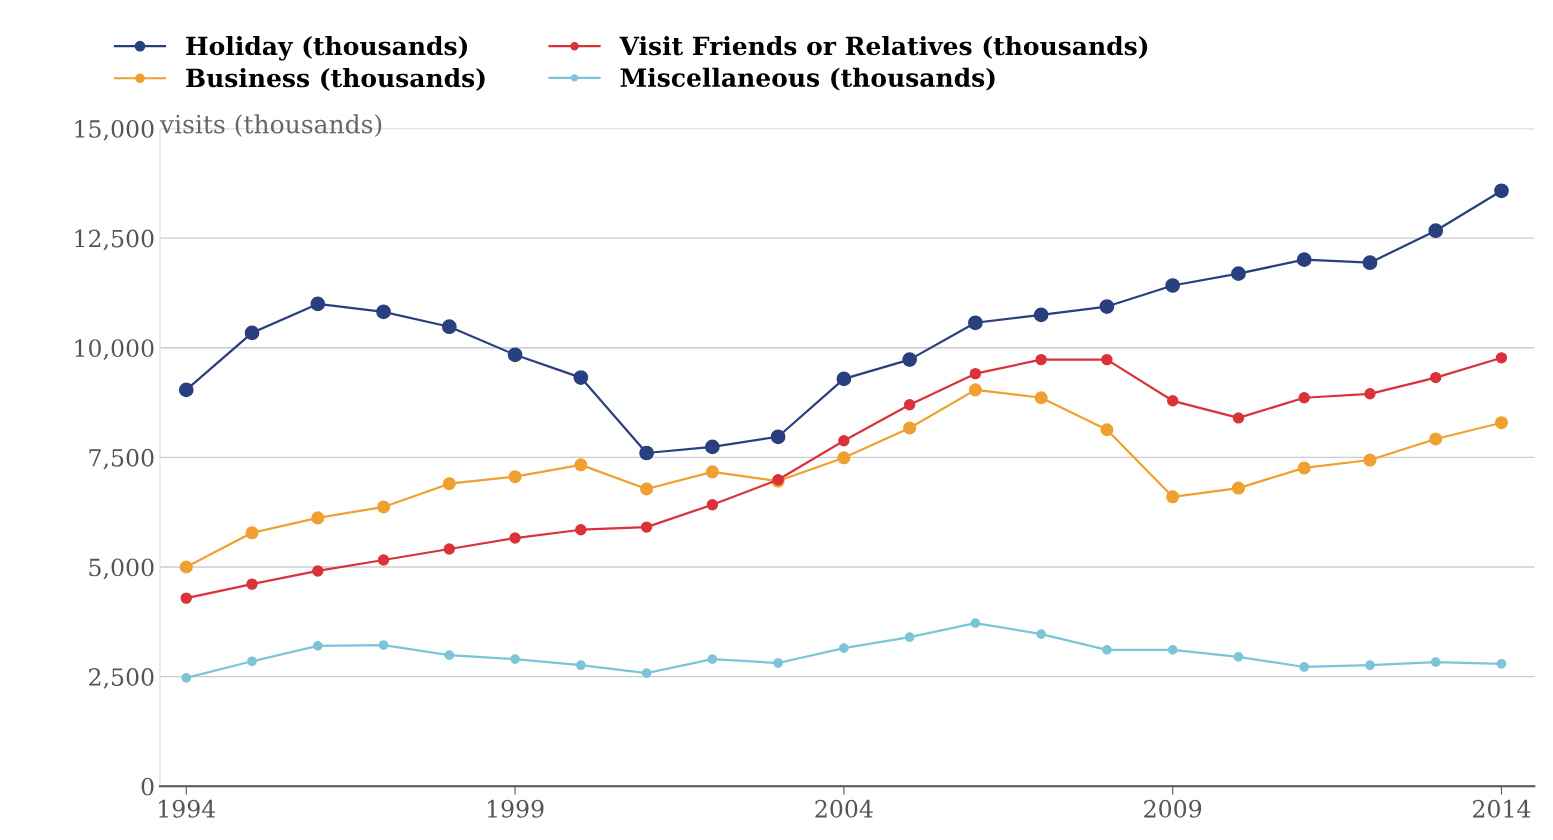  Describe the element at coordinates (270, 126) in the screenshot. I see `y-axis-title: visits (thousands)` at that location.